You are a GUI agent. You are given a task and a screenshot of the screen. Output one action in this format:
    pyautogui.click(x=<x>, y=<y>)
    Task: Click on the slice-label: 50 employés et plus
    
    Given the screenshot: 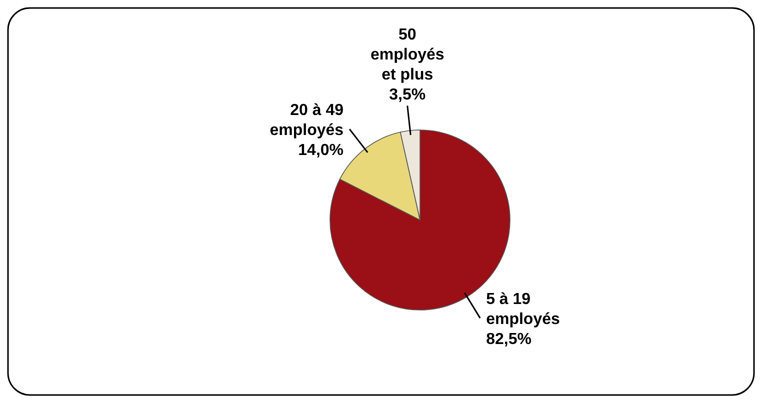 What is the action you would take?
    pyautogui.click(x=407, y=55)
    